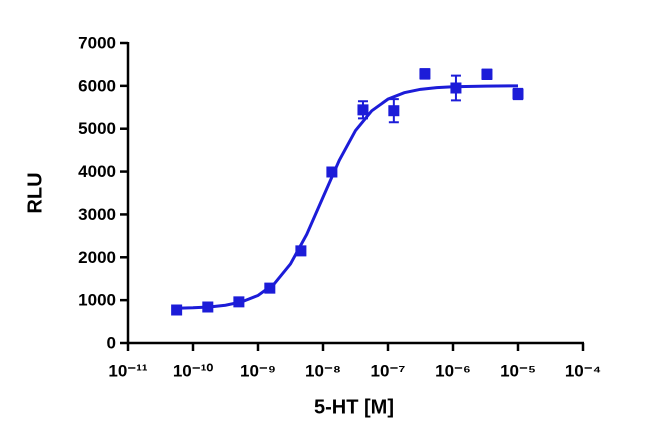  I want to click on x-tick-label: 10⁻¹¹, so click(128, 370).